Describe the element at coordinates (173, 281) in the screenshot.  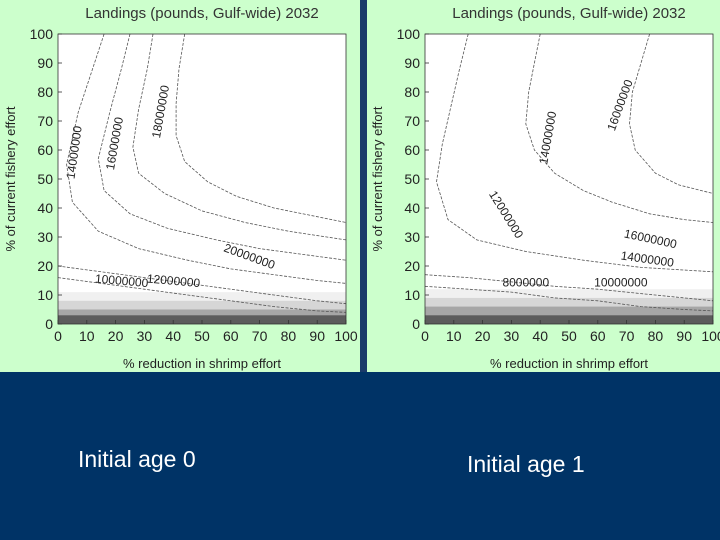
I see `contour-label-12000000: 12000000` at that location.